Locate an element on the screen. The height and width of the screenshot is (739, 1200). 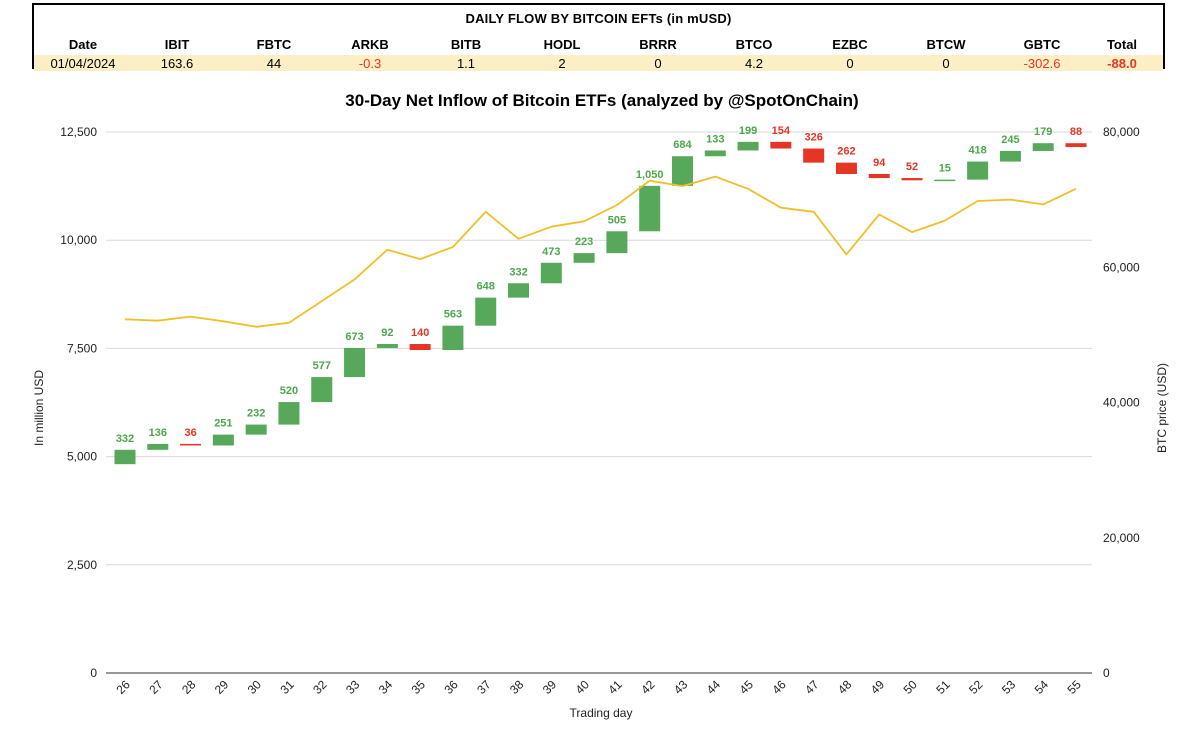
flow-value-label: 262 is located at coordinates (846, 152).